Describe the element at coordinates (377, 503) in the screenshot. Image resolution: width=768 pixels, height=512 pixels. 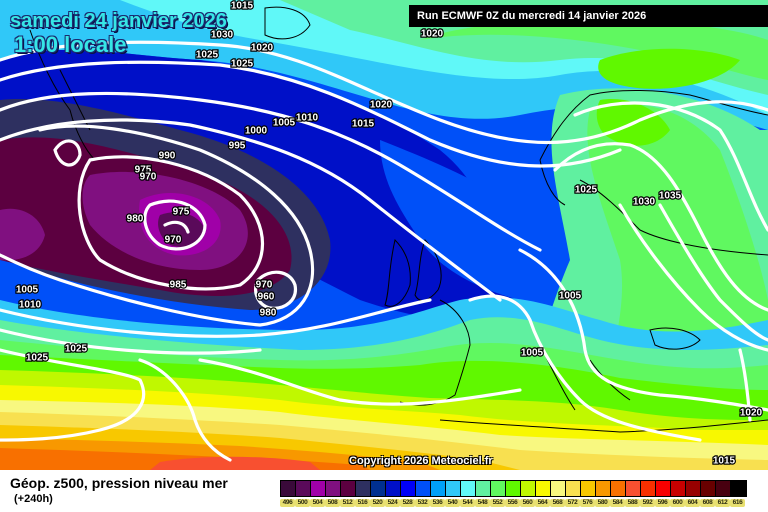
I see `scale-tick-label: 520` at that location.